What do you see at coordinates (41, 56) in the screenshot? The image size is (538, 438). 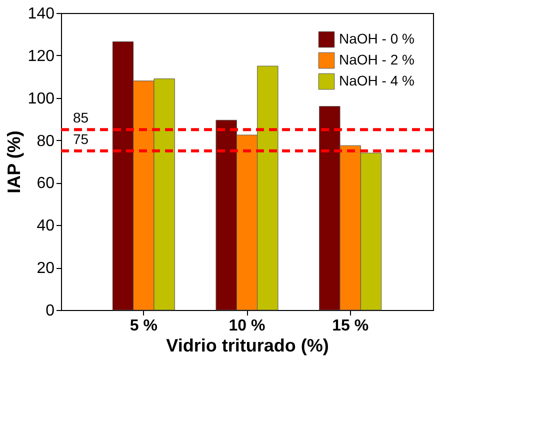 I see `y-tick-label: 120` at bounding box center [41, 56].